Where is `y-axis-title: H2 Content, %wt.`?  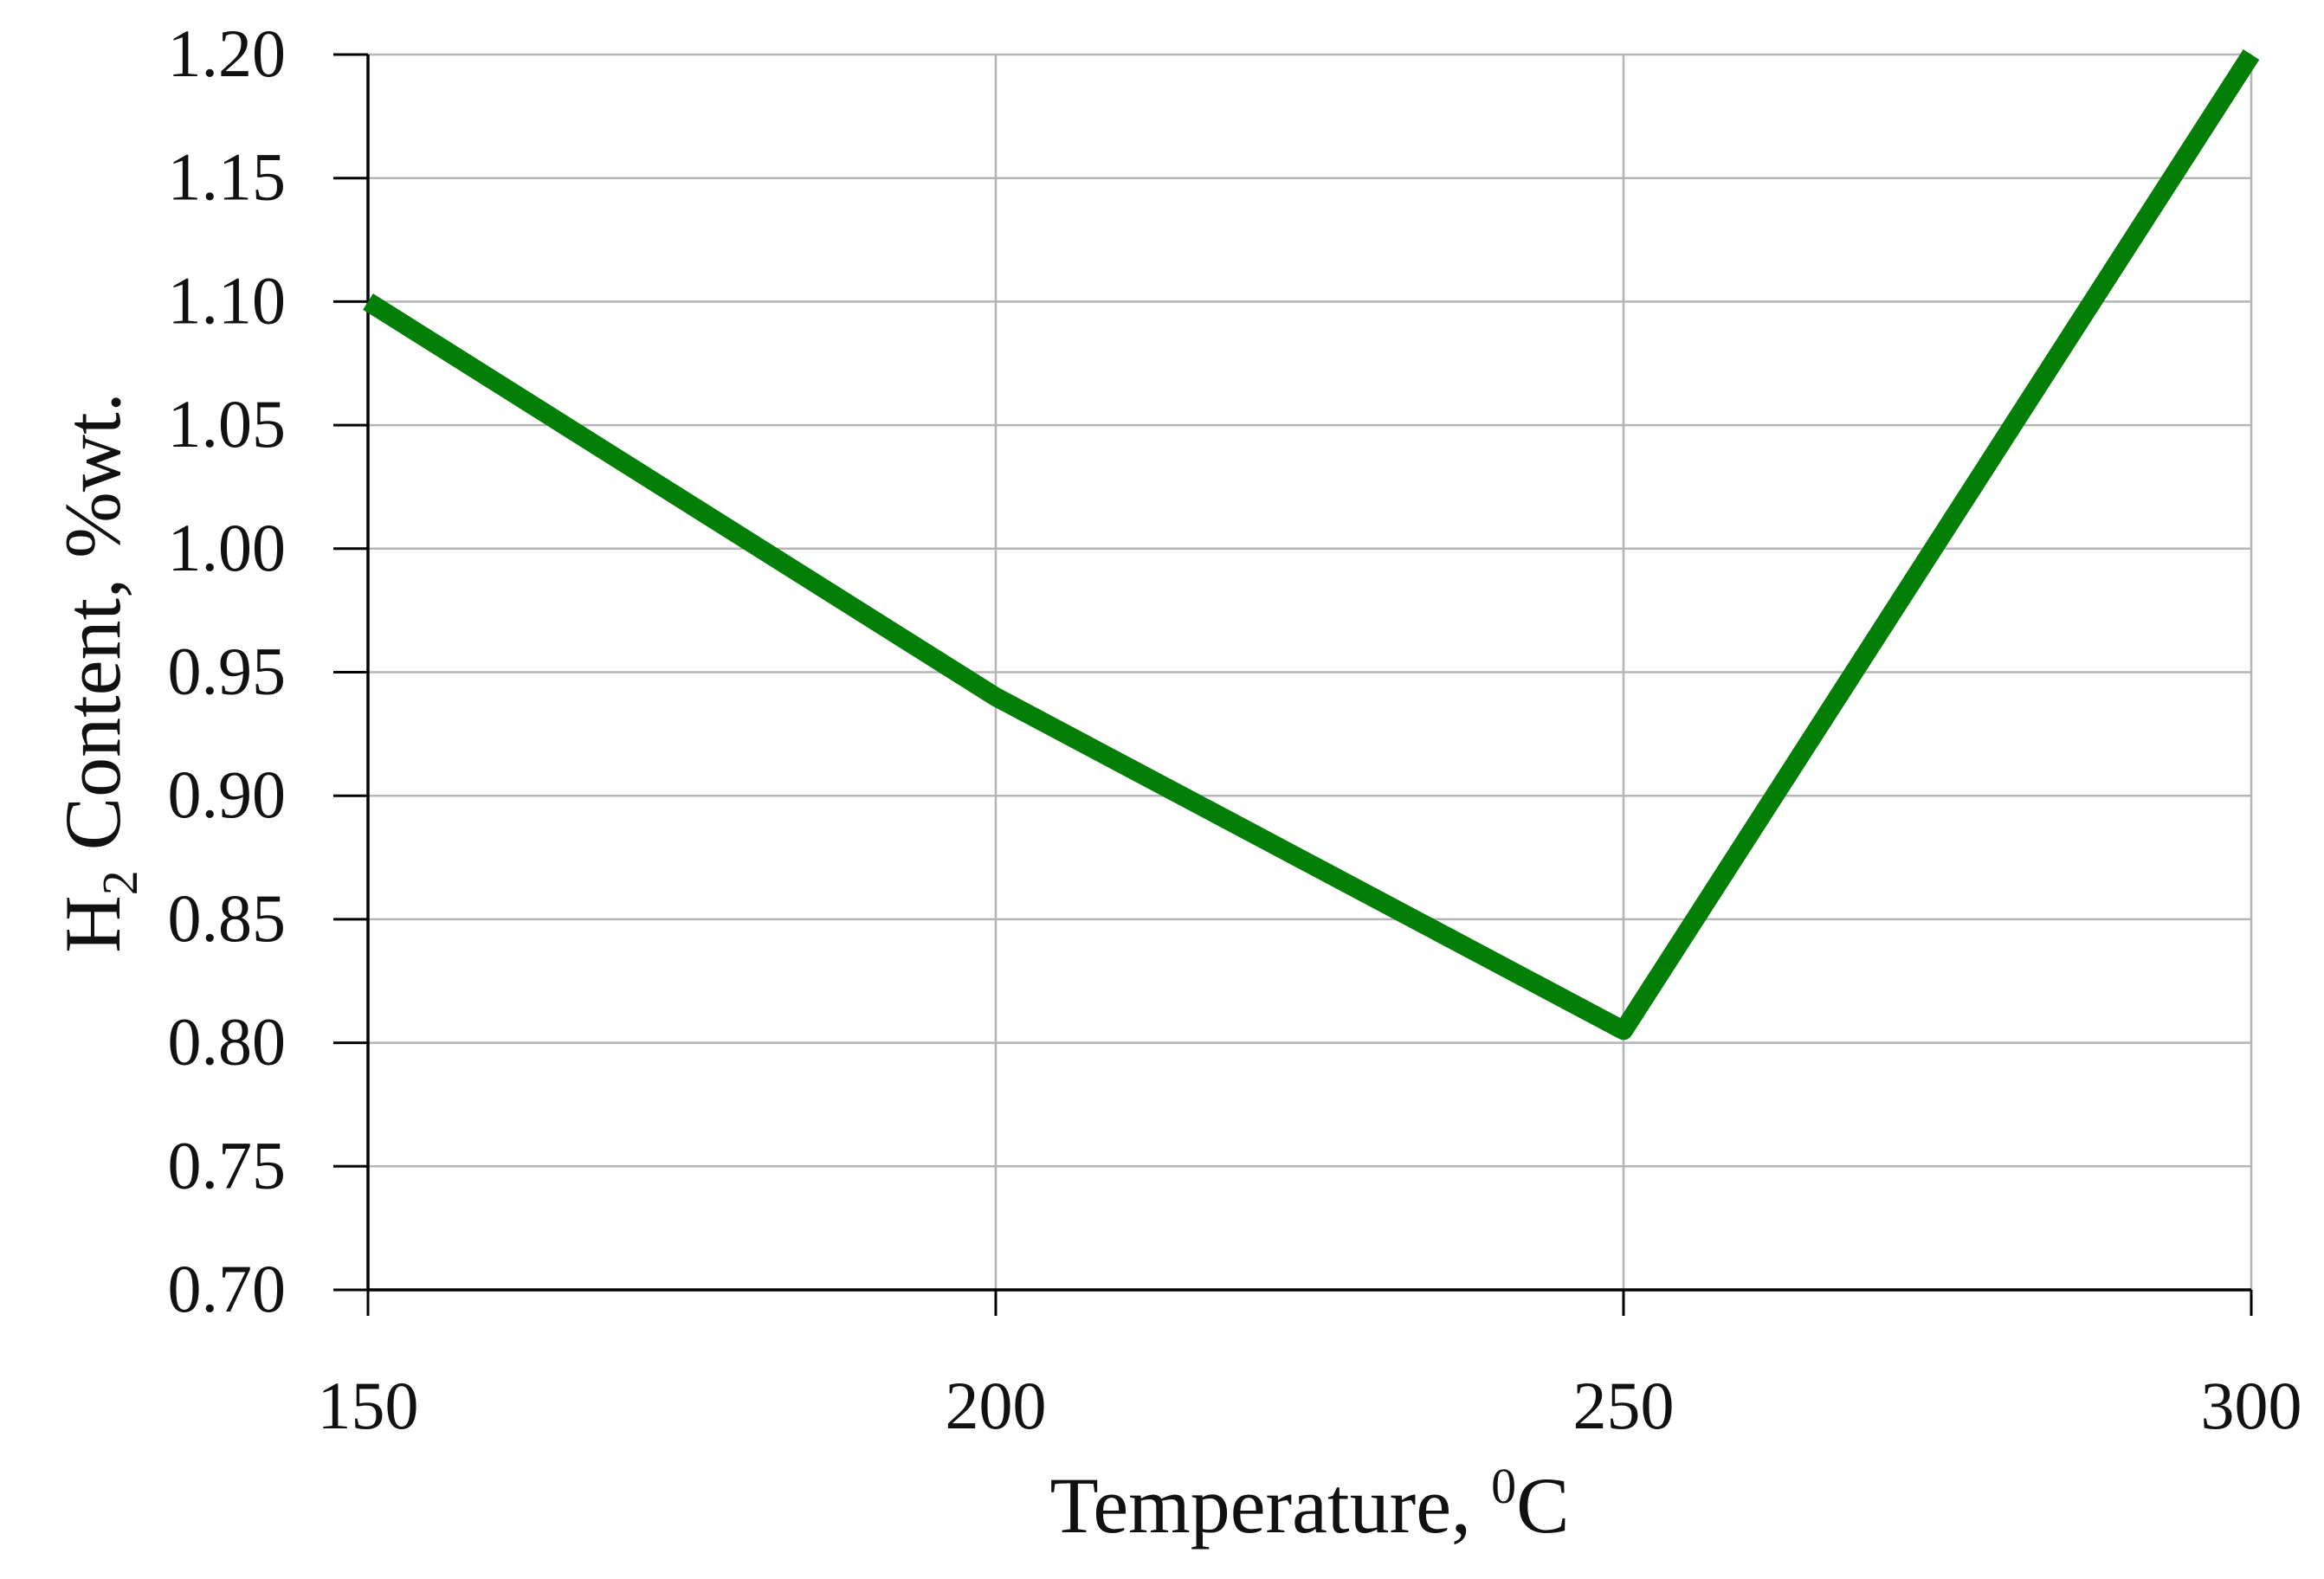
y-axis-title: H2 Content, %wt. is located at coordinates (98, 672).